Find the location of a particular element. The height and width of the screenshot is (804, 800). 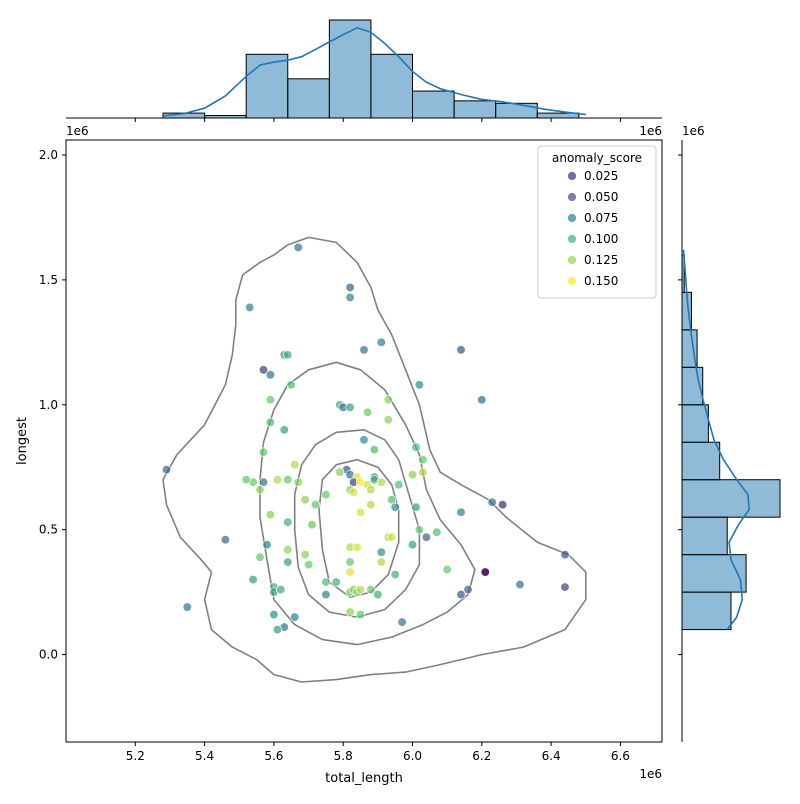

x-tick-label: 5.6 is located at coordinates (273, 756).